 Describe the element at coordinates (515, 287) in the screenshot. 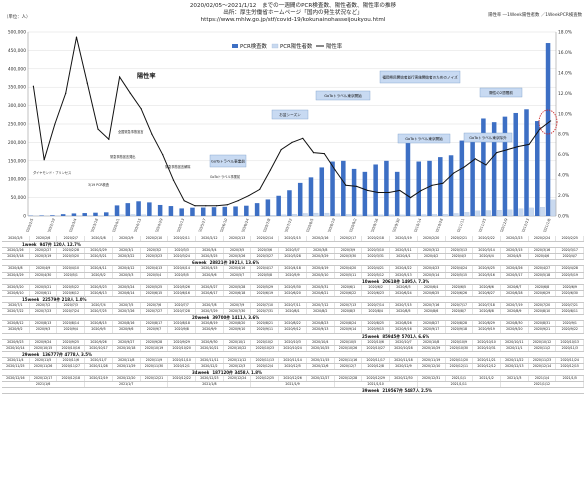

I see `table-cell-date: 2020/6/7` at that location.